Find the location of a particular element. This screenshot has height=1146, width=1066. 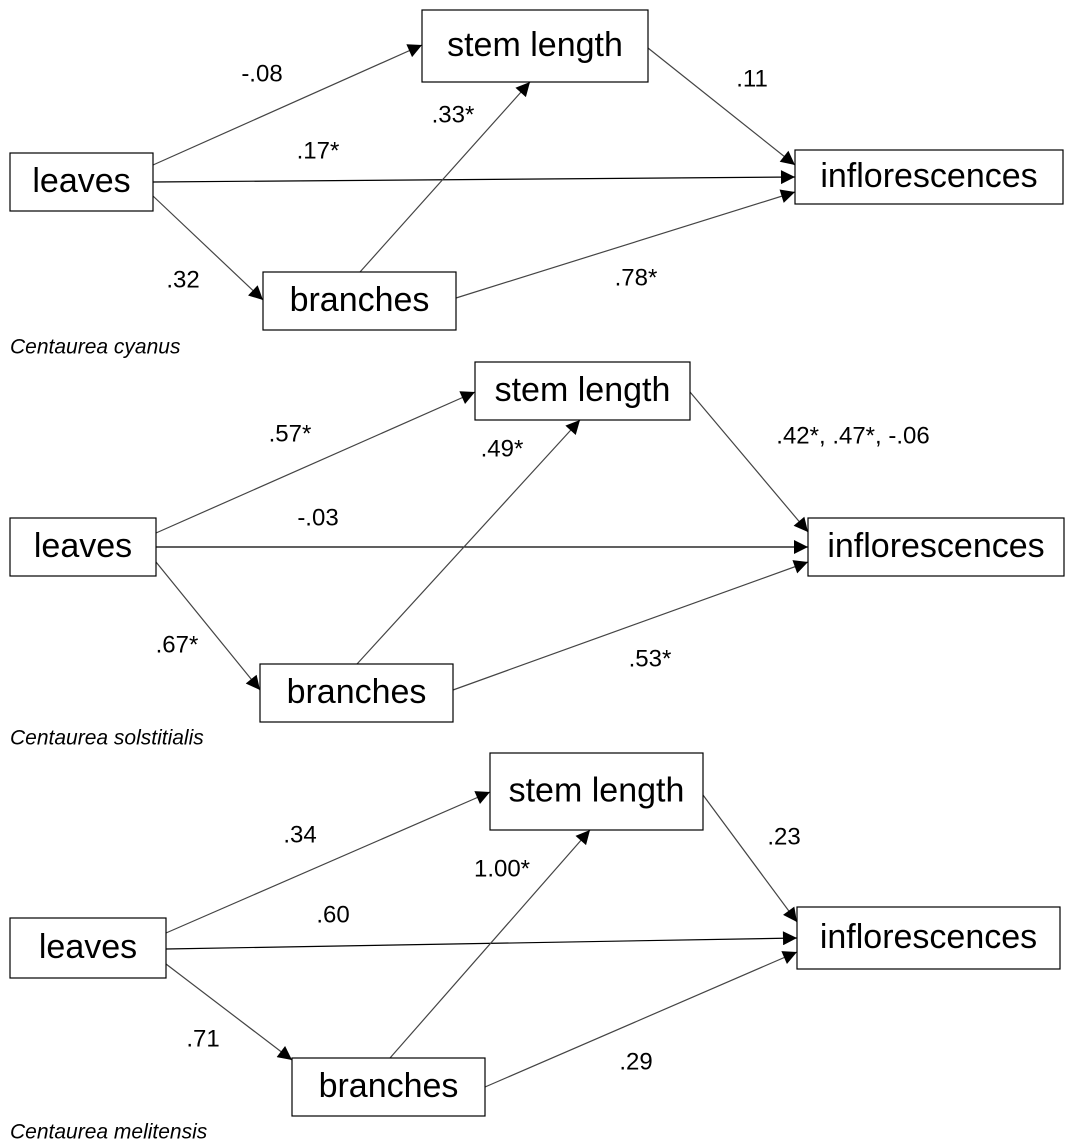

caption: Centaurea melitensis is located at coordinates (109, 1132).